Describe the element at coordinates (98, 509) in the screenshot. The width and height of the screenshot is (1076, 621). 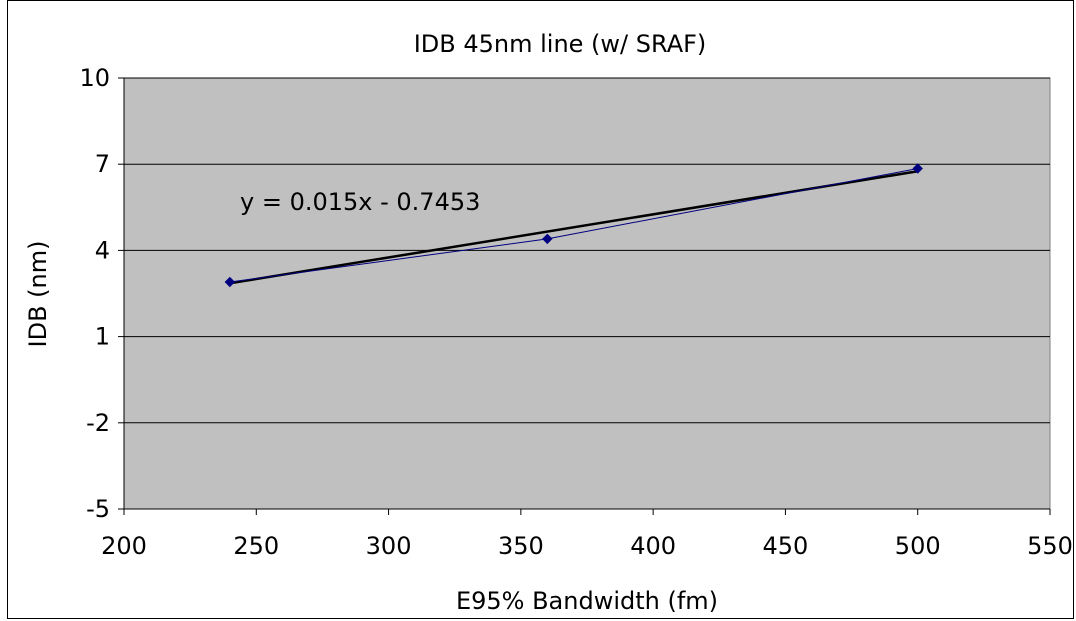
I see `y-tick-label-5: -5` at that location.